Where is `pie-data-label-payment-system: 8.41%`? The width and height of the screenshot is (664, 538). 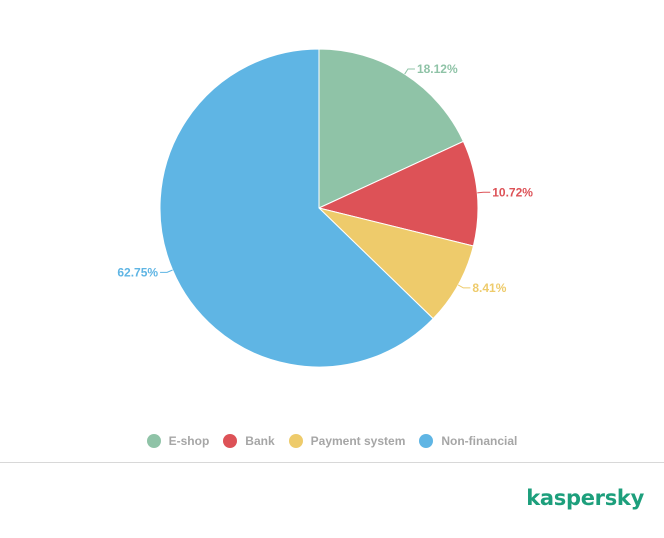
pie-data-label-payment-system: 8.41% is located at coordinates (489, 288).